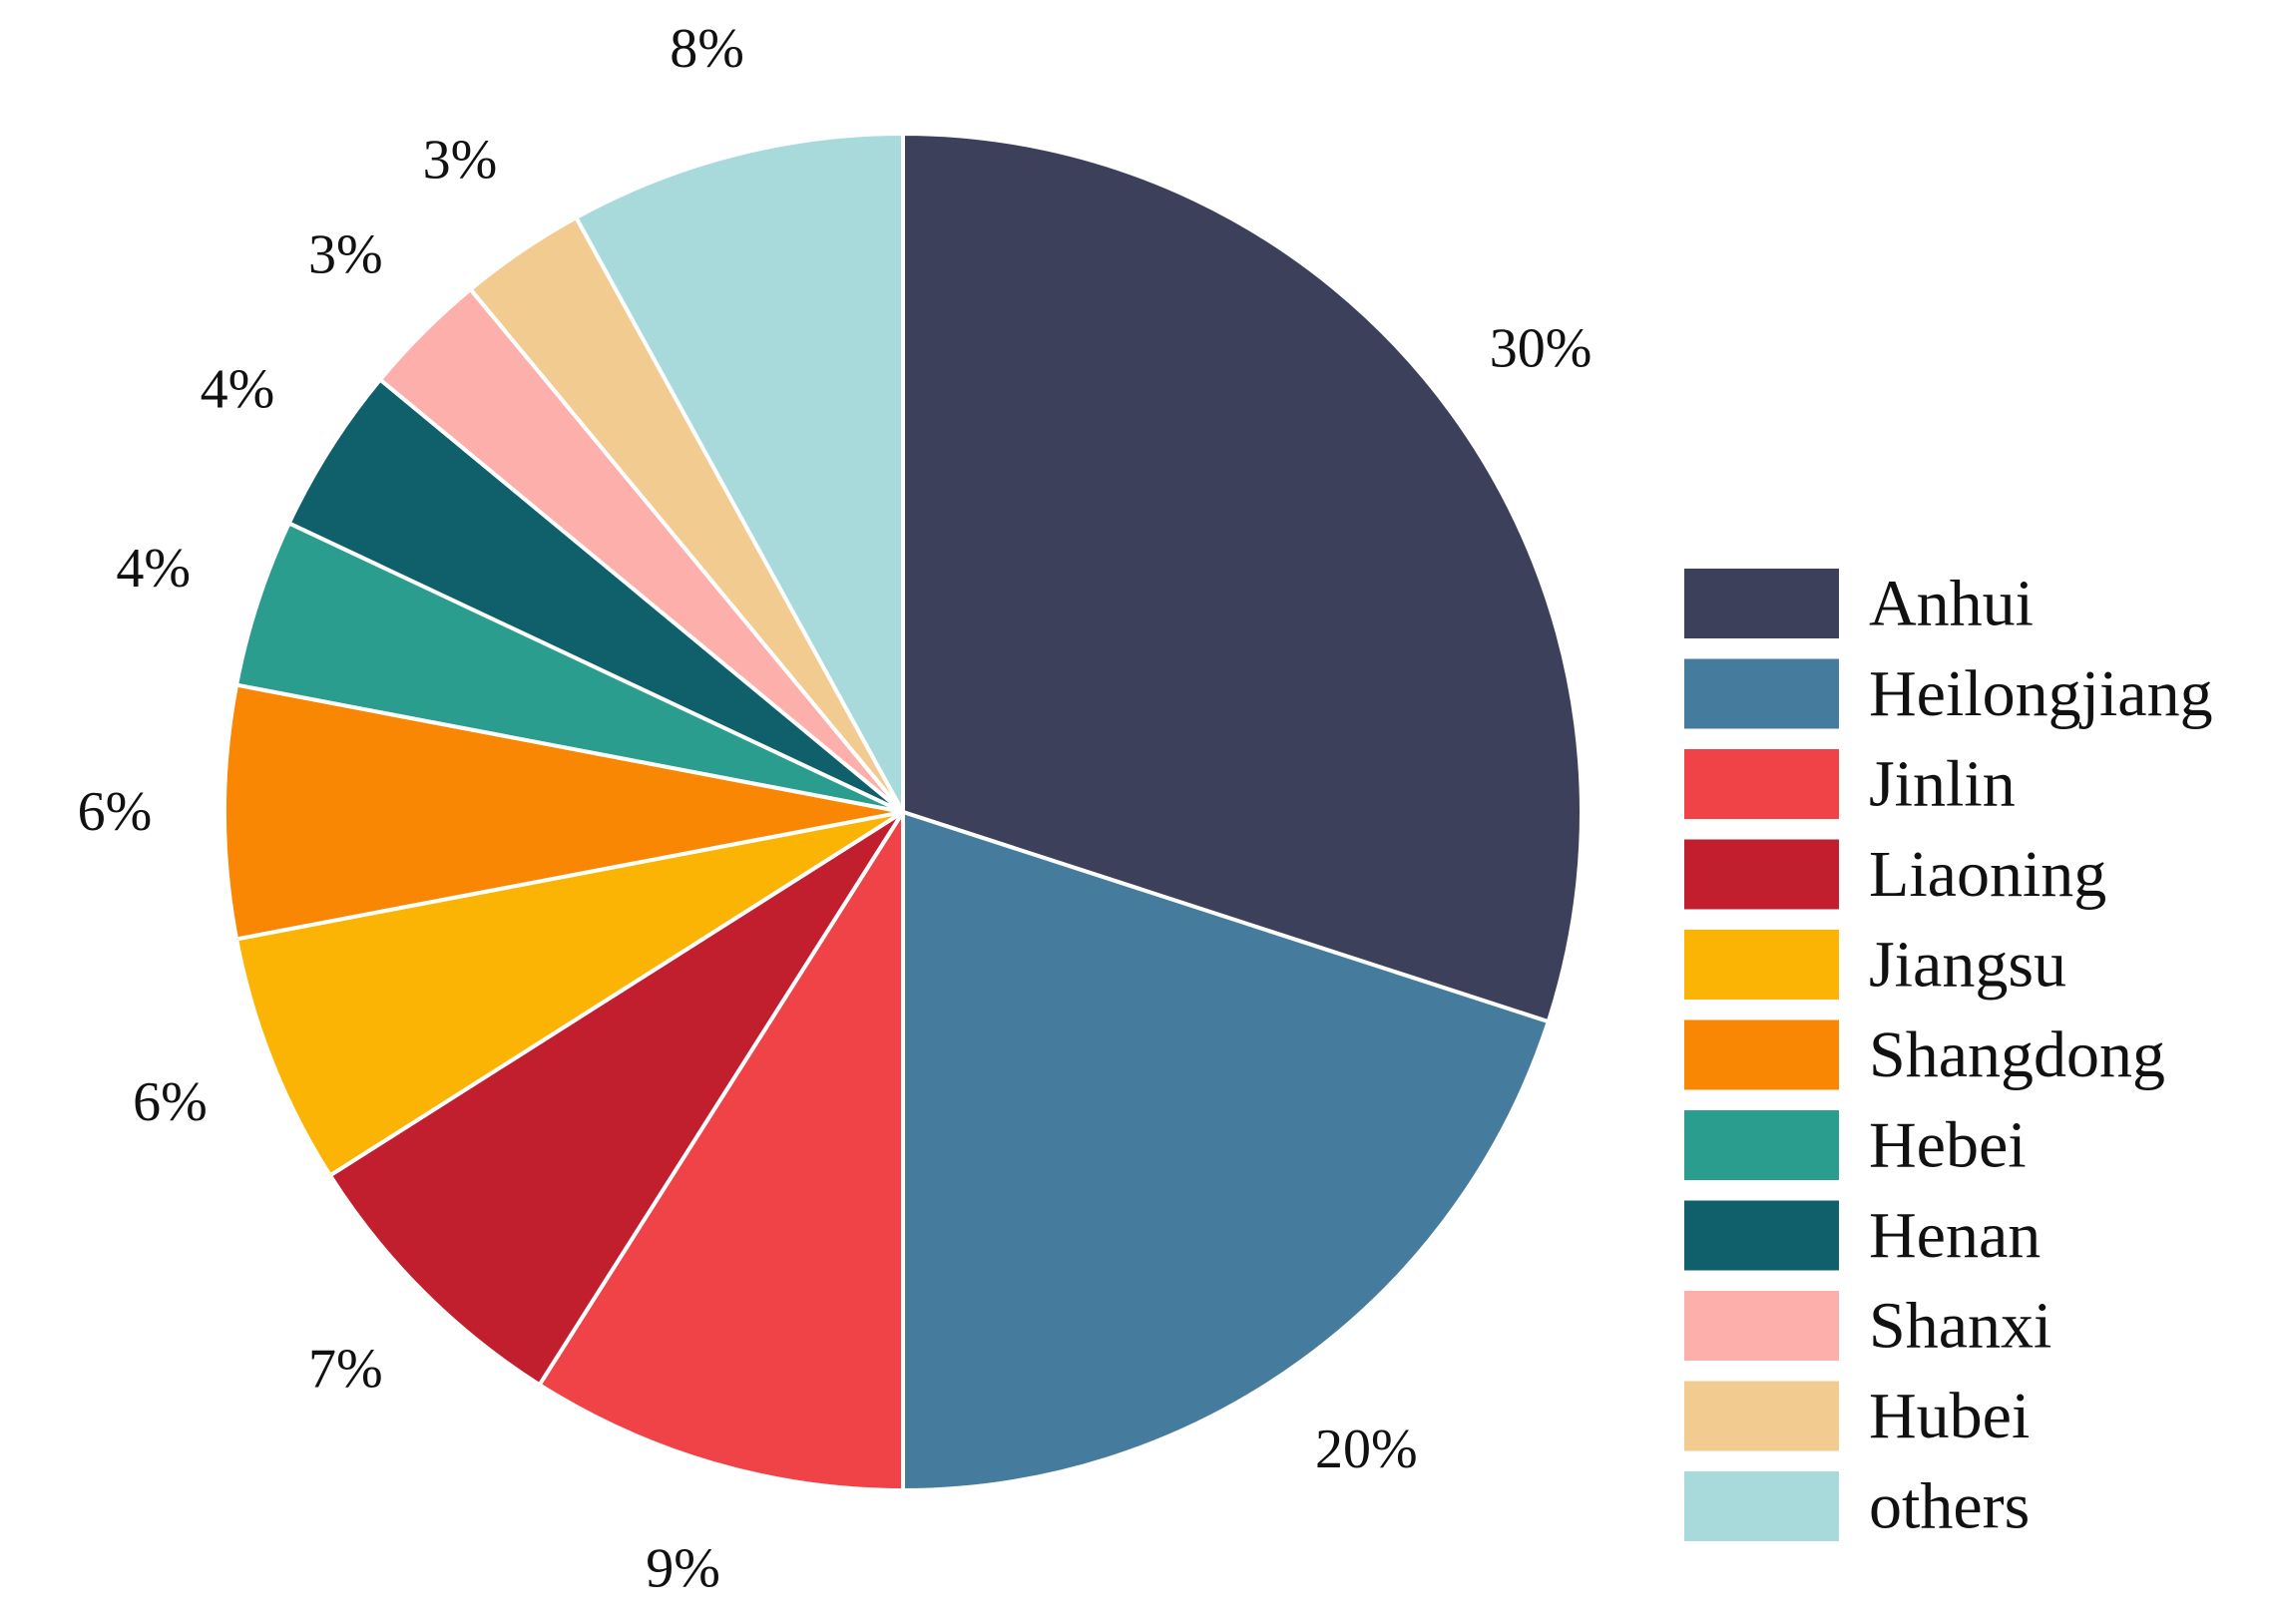 This screenshot has height=1624, width=2272. What do you see at coordinates (1949, 1416) in the screenshot?
I see `legend-label-hubei: Hubei` at bounding box center [1949, 1416].